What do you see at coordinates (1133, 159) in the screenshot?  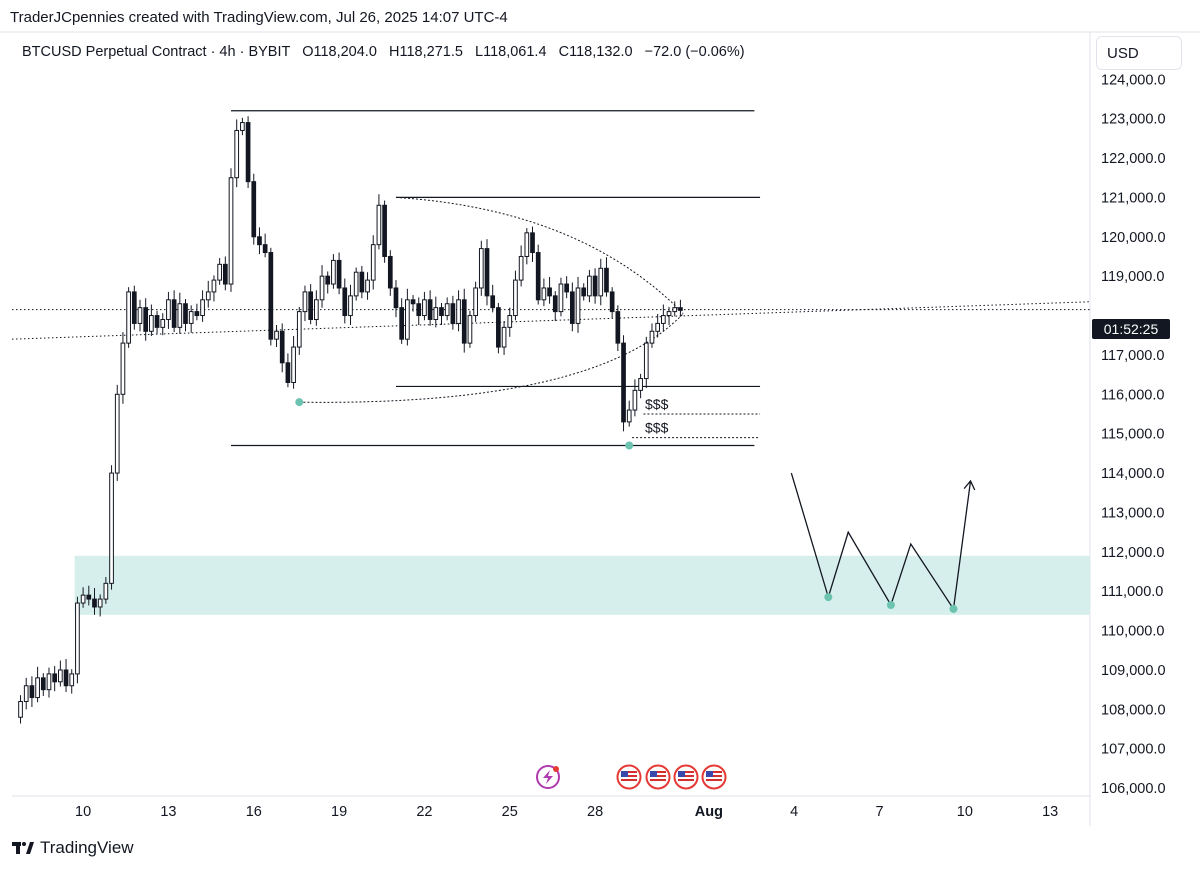 I see `y-tick-label: 122,000.0` at bounding box center [1133, 159].